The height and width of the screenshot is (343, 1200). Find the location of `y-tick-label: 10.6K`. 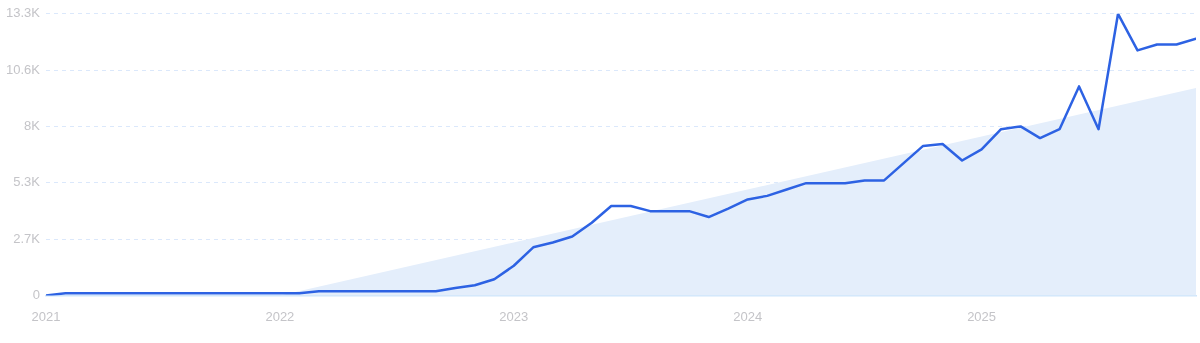

y-tick-label: 10.6K is located at coordinates (23, 69).